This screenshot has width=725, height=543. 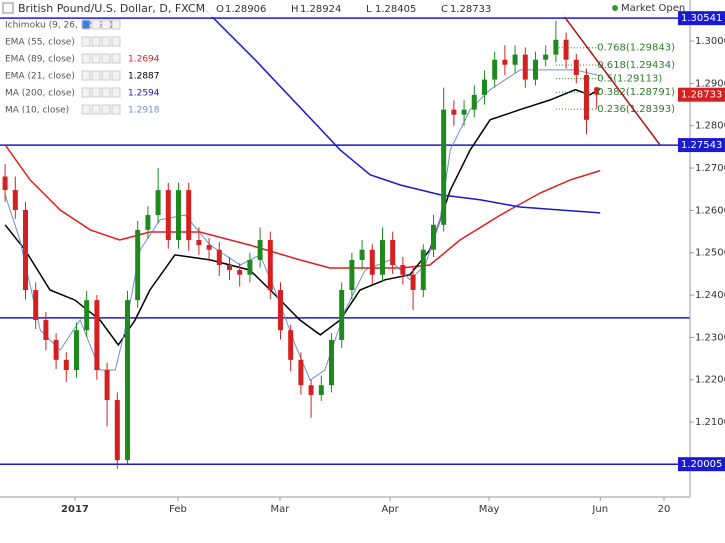 I want to click on last-price-bg, so click(x=701, y=94).